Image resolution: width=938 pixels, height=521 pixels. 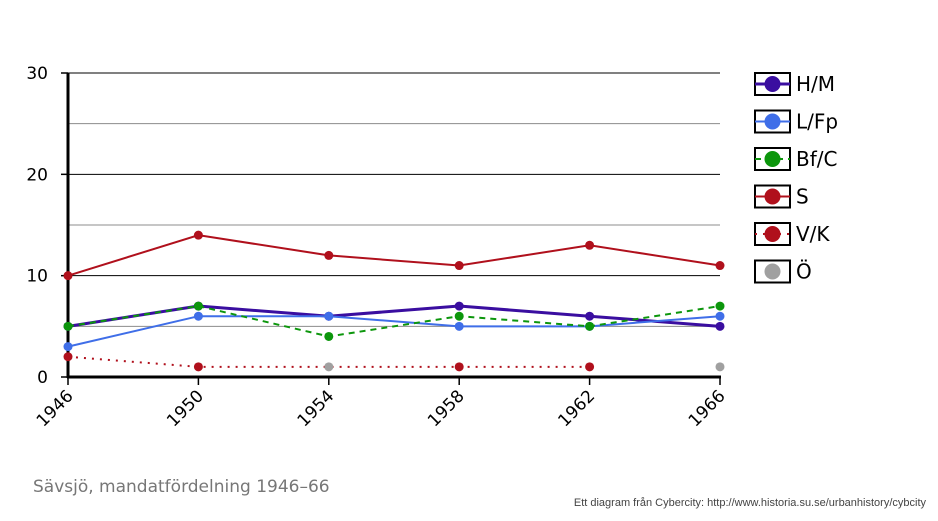 I want to click on legend-item-3-label: S, so click(x=802, y=197).